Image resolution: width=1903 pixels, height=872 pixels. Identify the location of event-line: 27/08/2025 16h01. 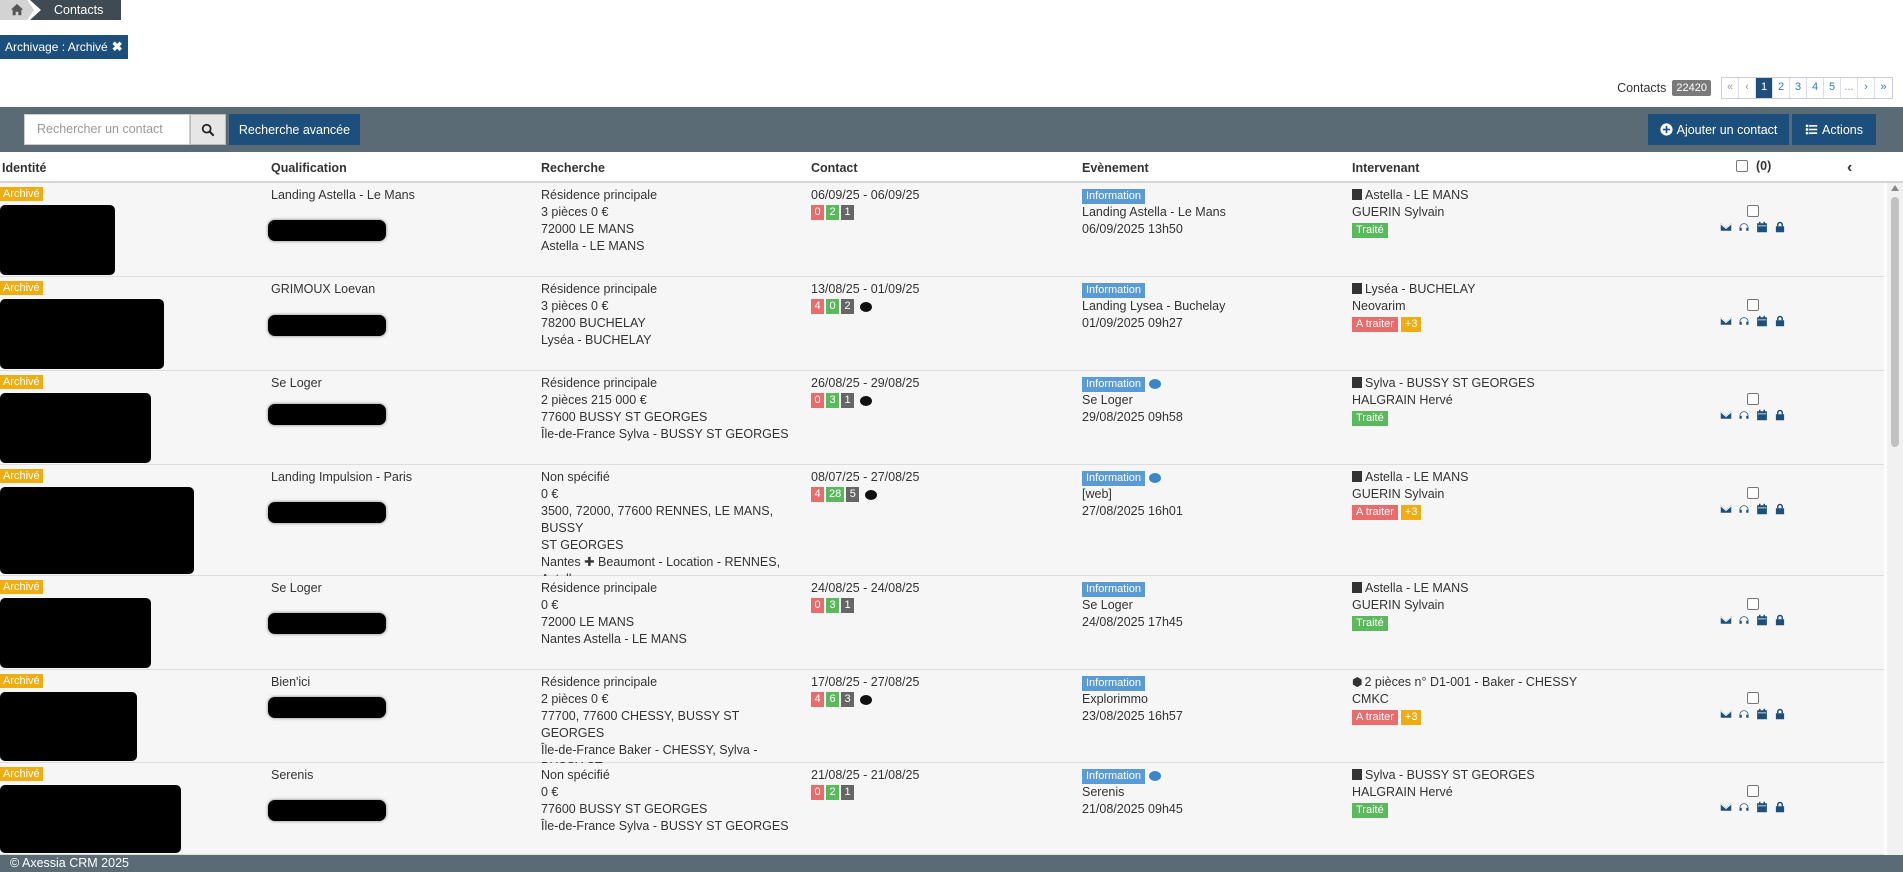
(1132, 511).